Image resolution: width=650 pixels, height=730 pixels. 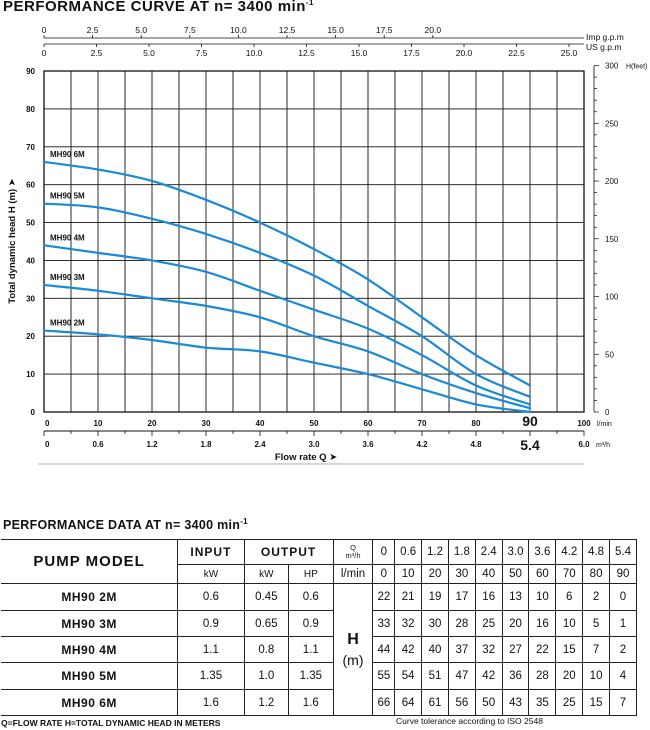 What do you see at coordinates (530, 421) in the screenshot?
I see `x-tick-label-emphasis: 90` at bounding box center [530, 421].